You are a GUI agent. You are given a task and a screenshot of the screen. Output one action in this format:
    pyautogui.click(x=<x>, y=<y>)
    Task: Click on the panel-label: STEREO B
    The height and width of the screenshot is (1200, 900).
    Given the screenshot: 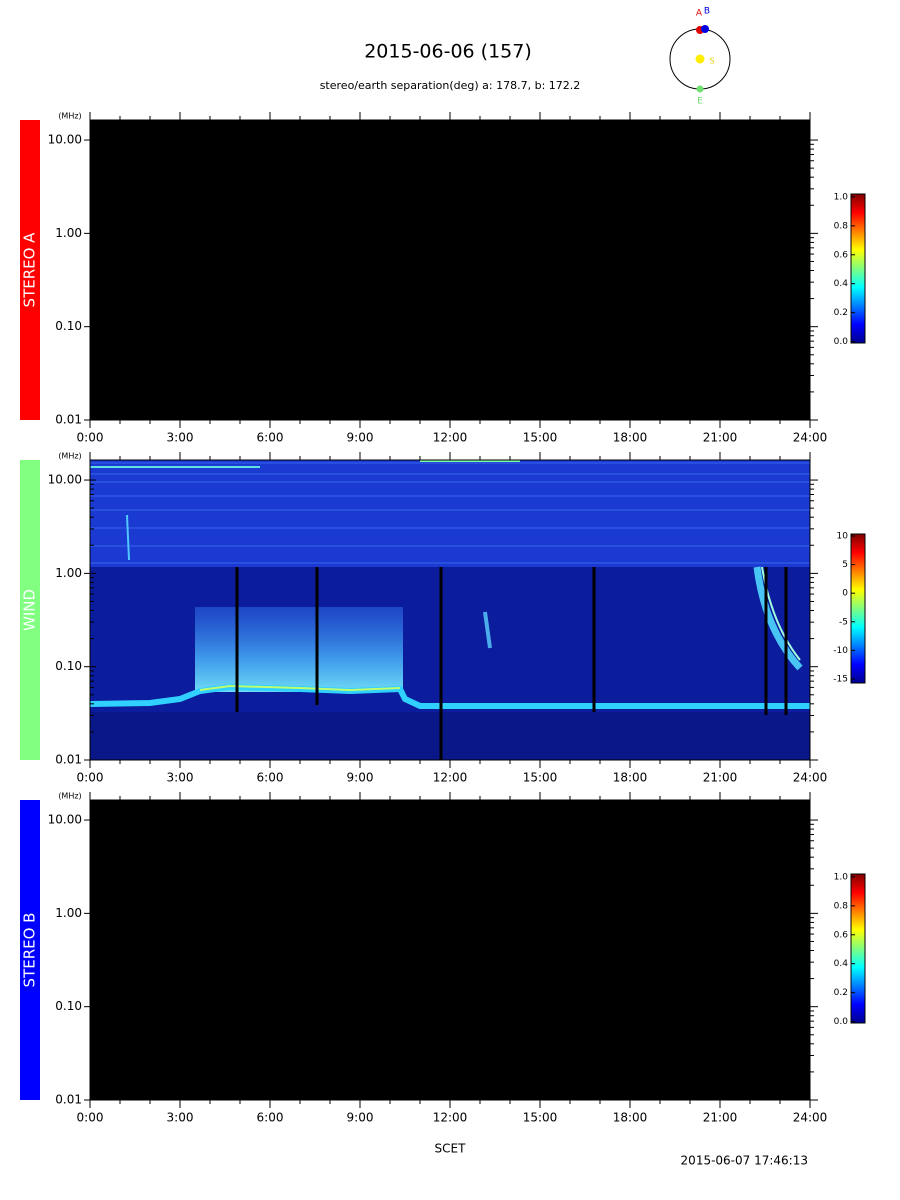 What is the action you would take?
    pyautogui.click(x=30, y=950)
    